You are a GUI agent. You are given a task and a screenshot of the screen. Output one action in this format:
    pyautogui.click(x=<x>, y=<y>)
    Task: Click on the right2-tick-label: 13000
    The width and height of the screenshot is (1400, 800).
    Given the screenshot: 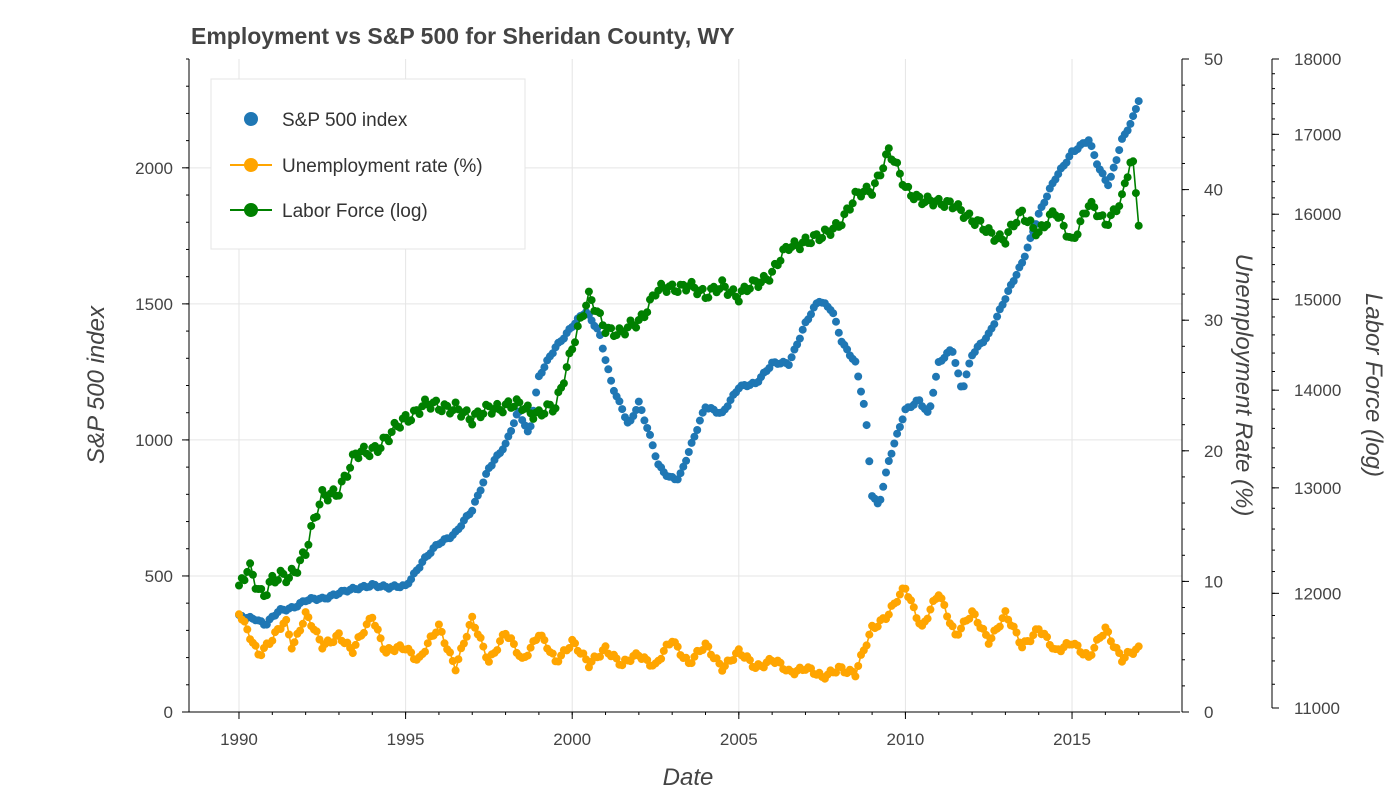 What is the action you would take?
    pyautogui.click(x=1317, y=488)
    